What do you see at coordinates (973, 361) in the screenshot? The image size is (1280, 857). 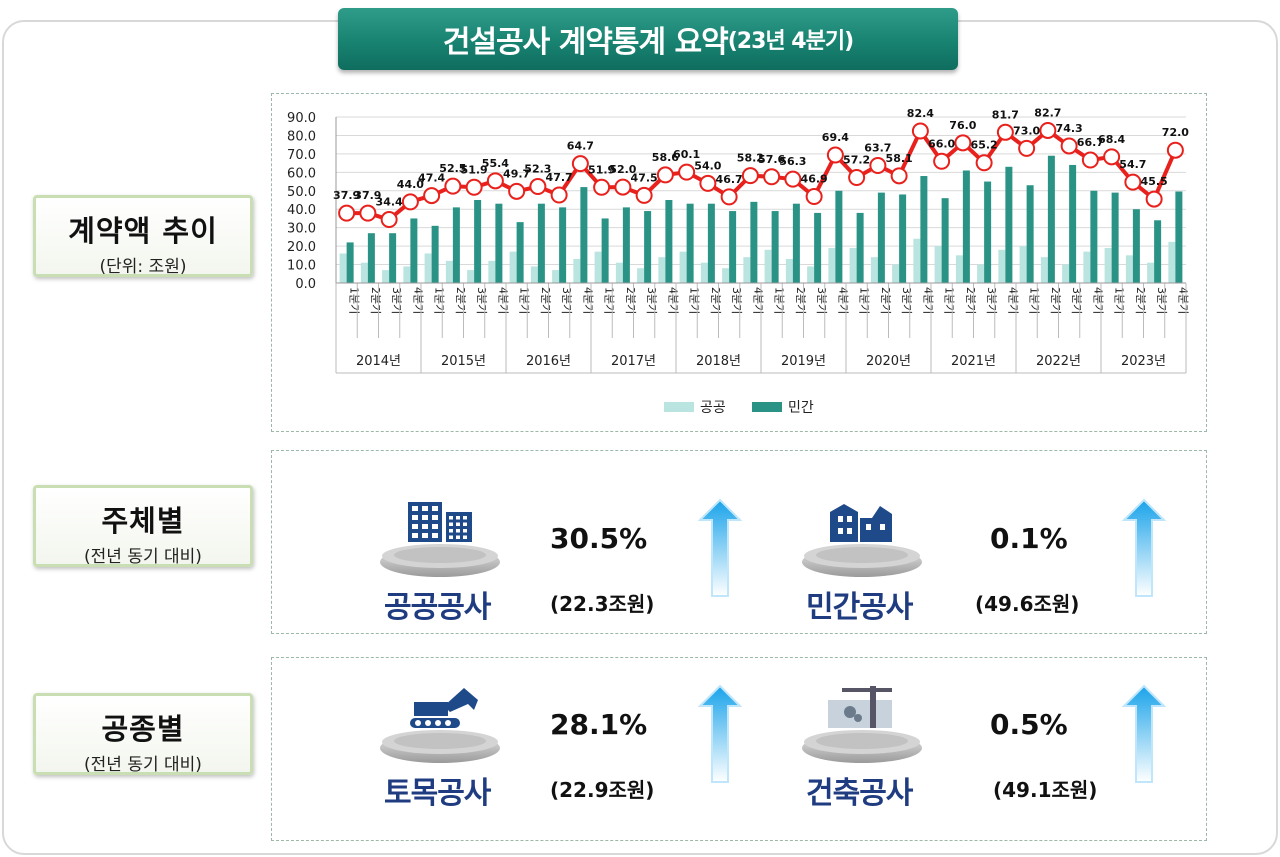 I see `year-label: 2021년` at bounding box center [973, 361].